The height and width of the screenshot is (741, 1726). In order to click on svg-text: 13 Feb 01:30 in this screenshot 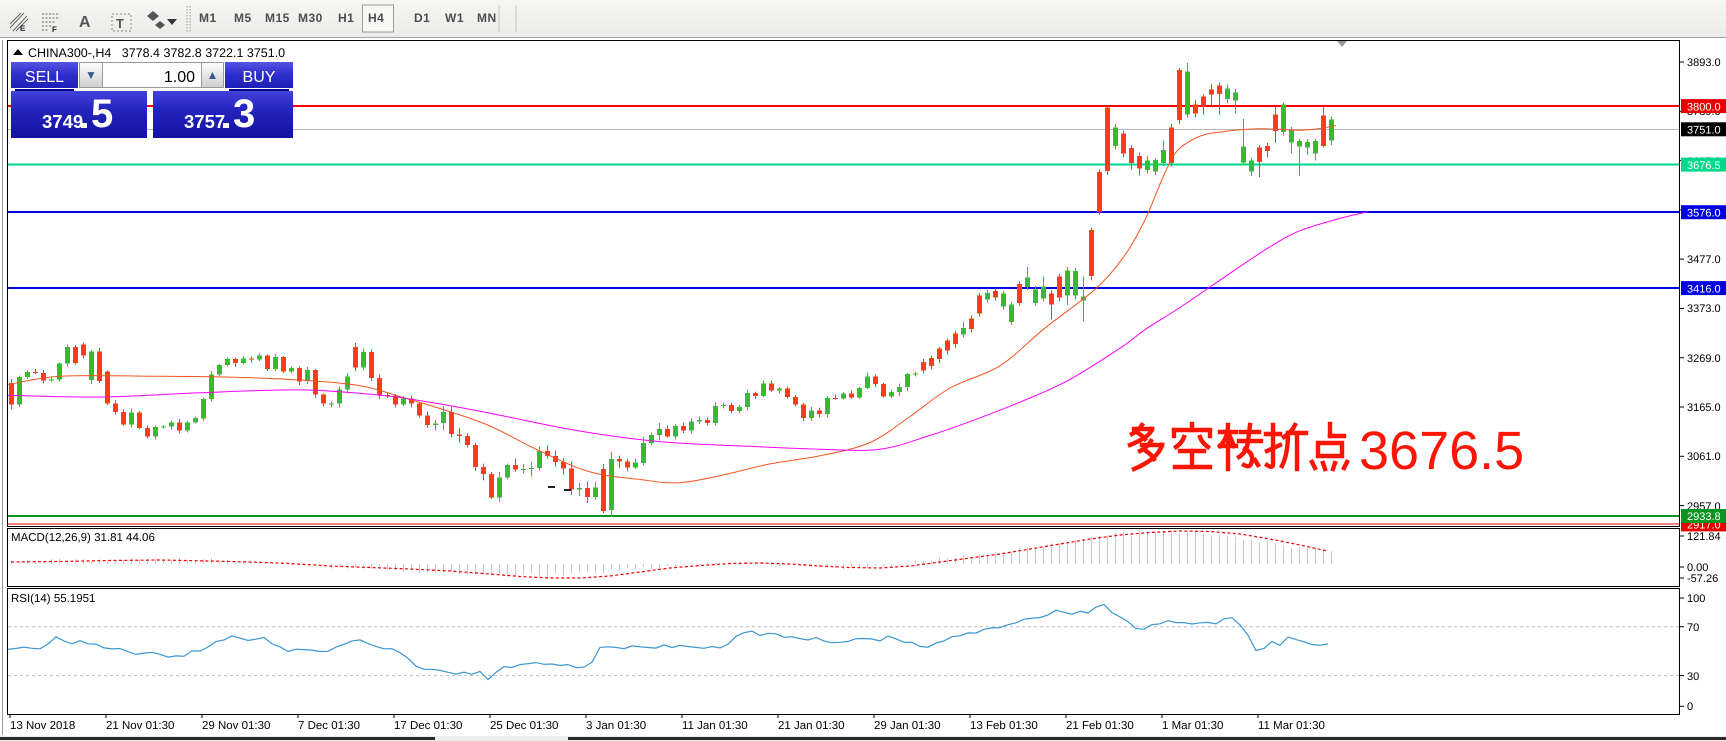, I will do `click(1004, 726)`.